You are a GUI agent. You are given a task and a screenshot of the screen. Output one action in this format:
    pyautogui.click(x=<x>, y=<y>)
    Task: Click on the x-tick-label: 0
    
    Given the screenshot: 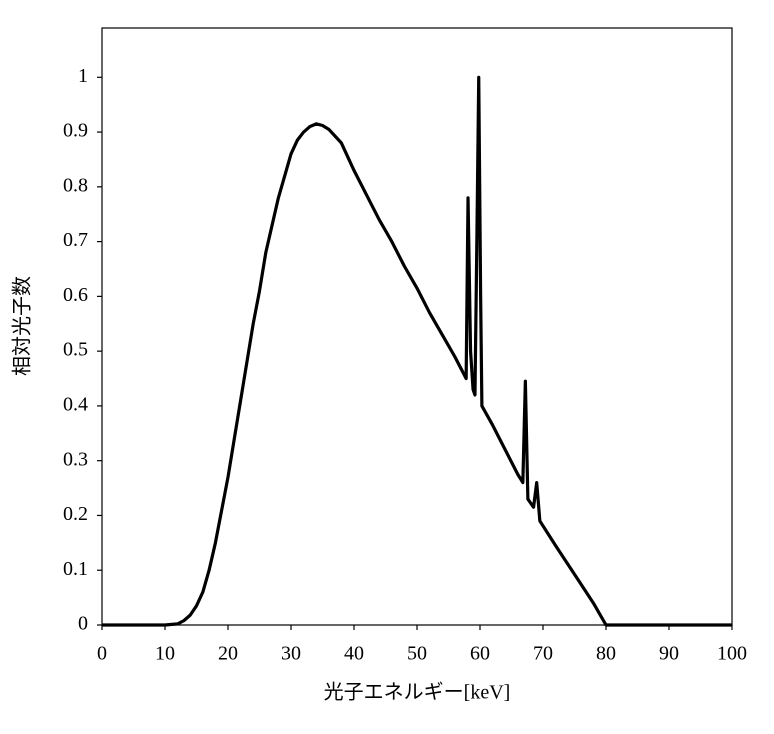 What is the action you would take?
    pyautogui.click(x=102, y=654)
    